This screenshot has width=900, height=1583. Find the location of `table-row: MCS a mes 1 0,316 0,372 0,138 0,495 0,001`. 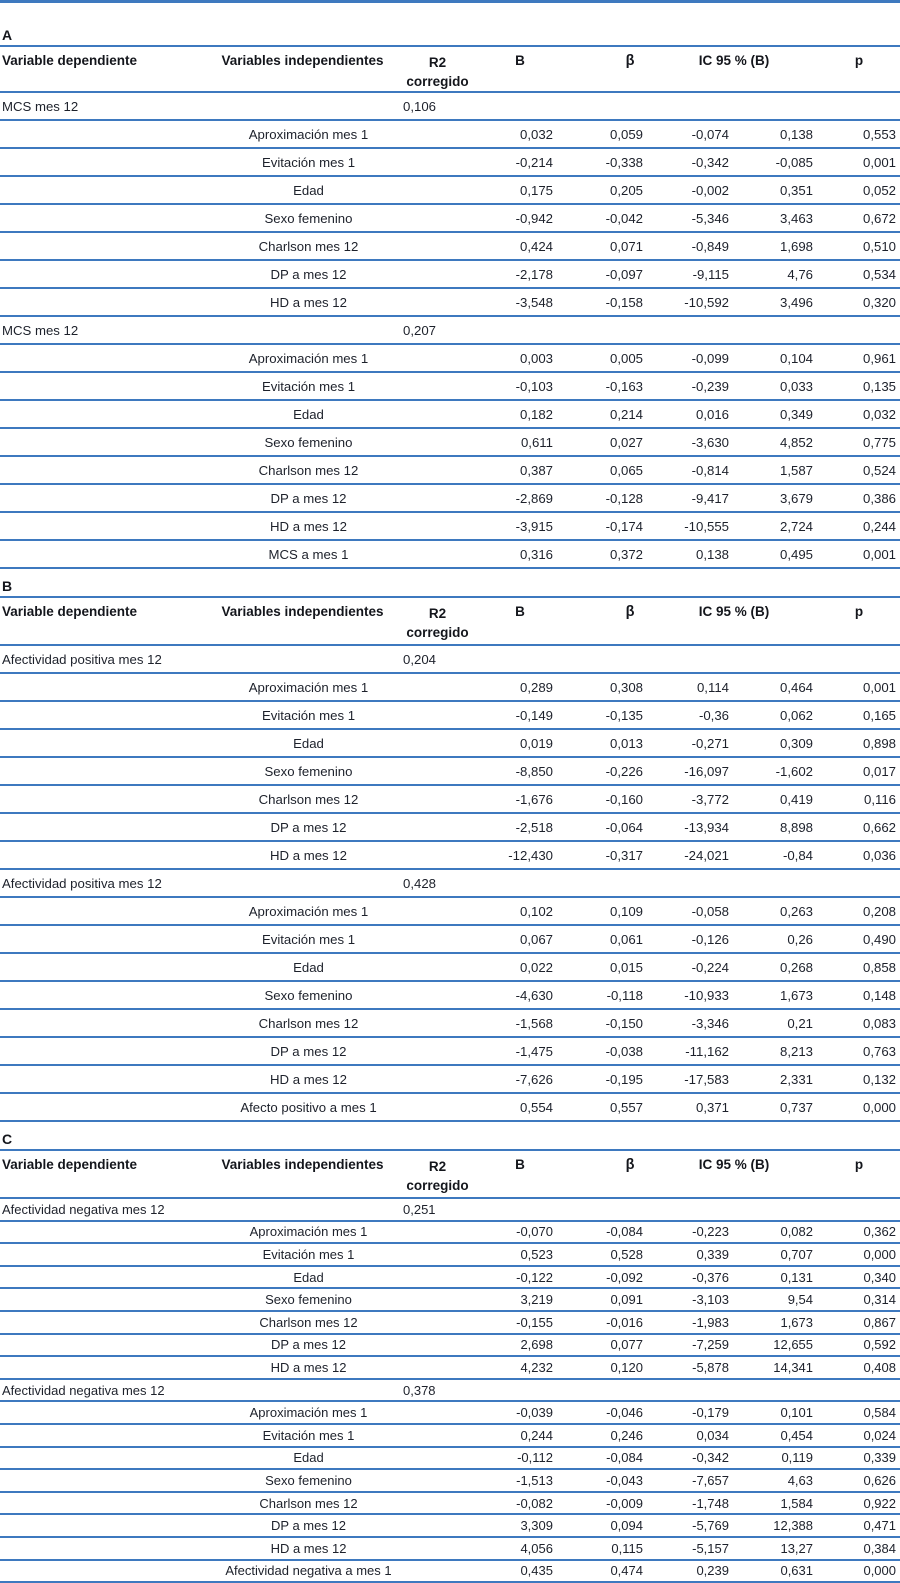

table-row: MCS a mes 1 0,316 0,372 0,138 0,495 0,001 is located at coordinates (450, 554).